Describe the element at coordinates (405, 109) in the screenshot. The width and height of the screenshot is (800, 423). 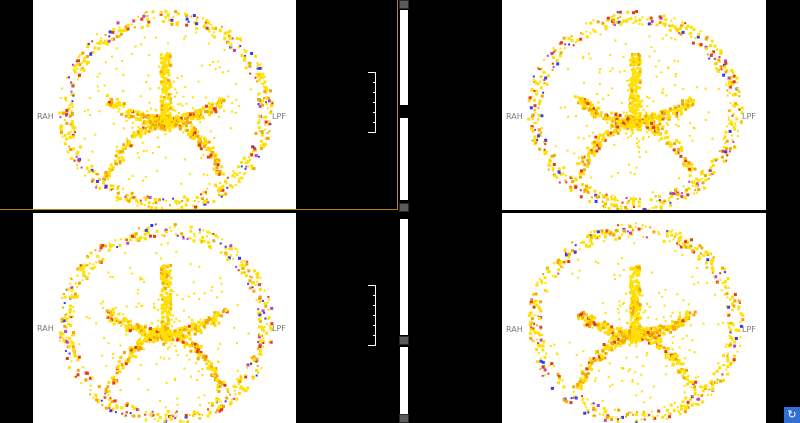
I see `slice-scrollbar-top` at that location.